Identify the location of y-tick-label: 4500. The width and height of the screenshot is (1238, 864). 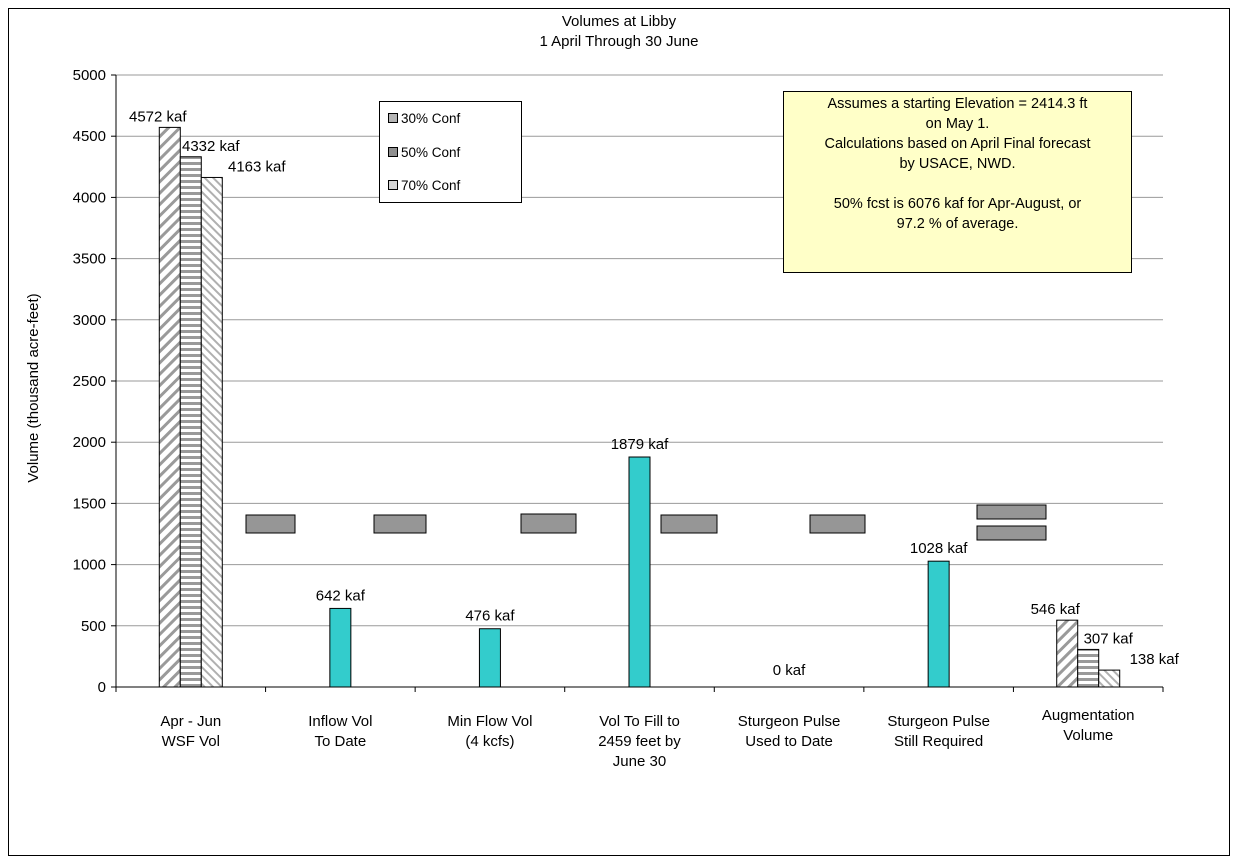
(89, 136).